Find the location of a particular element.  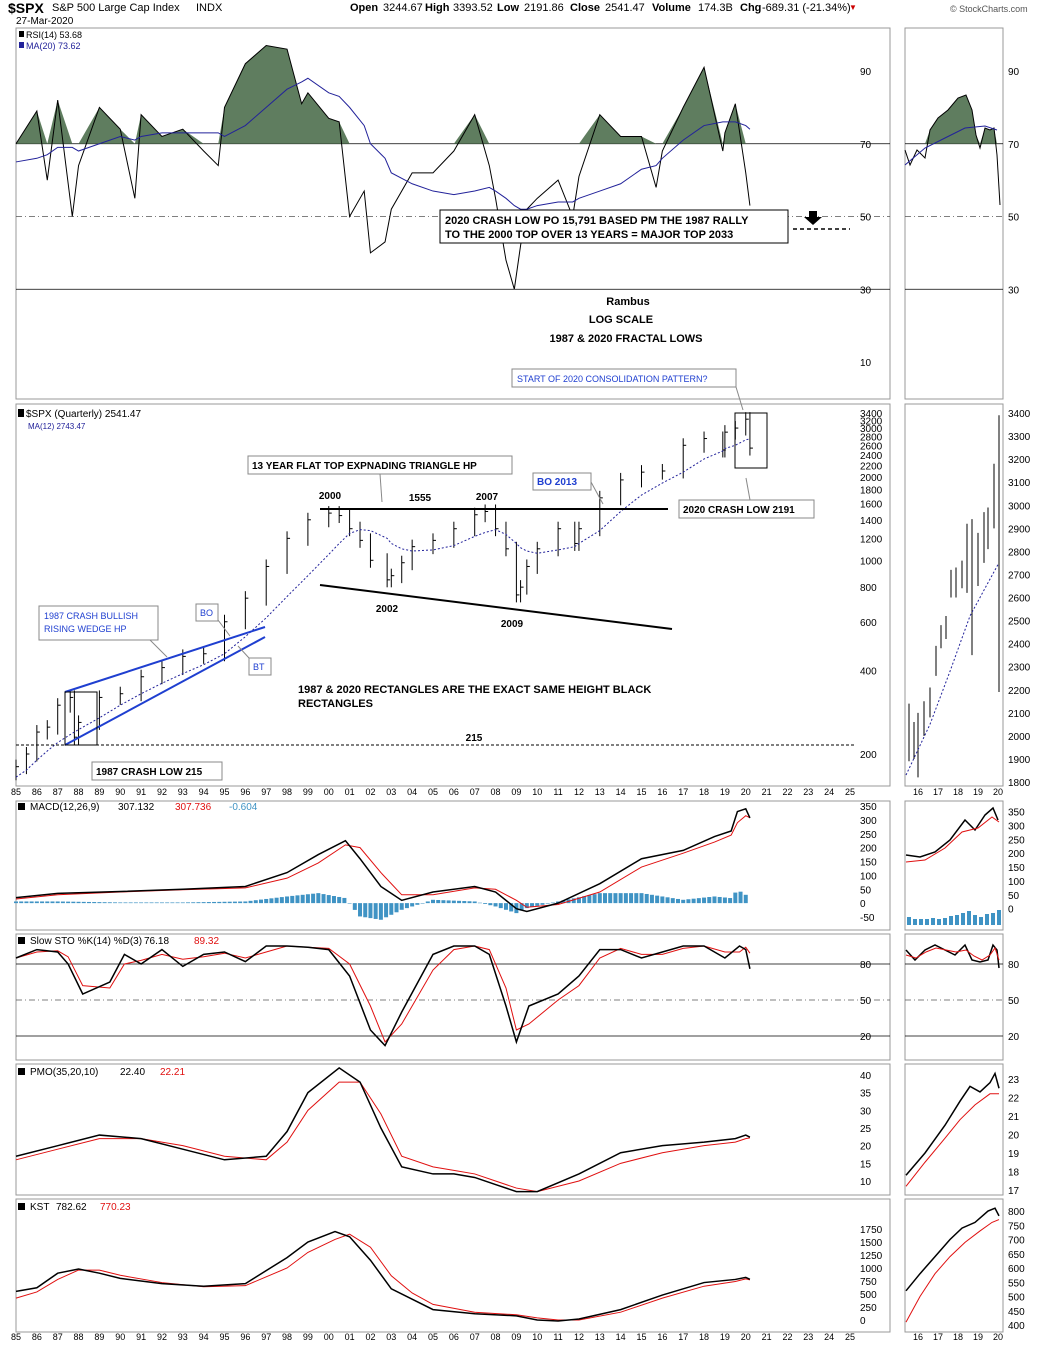

consolidation-callout: START OF 2020 CONSOLIDATION PATTERN? is located at coordinates (612, 379).